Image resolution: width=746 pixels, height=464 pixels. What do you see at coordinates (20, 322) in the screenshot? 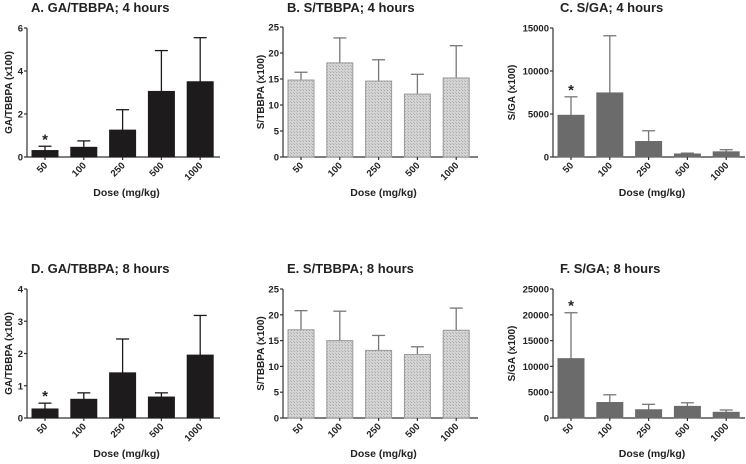
I see `y-tick-label: 3` at bounding box center [20, 322].